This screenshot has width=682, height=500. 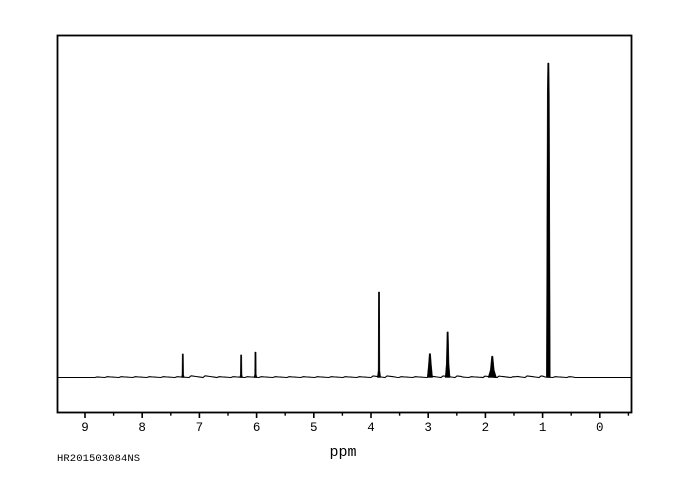 I want to click on x-axis-tick-label: 5, so click(x=314, y=428).